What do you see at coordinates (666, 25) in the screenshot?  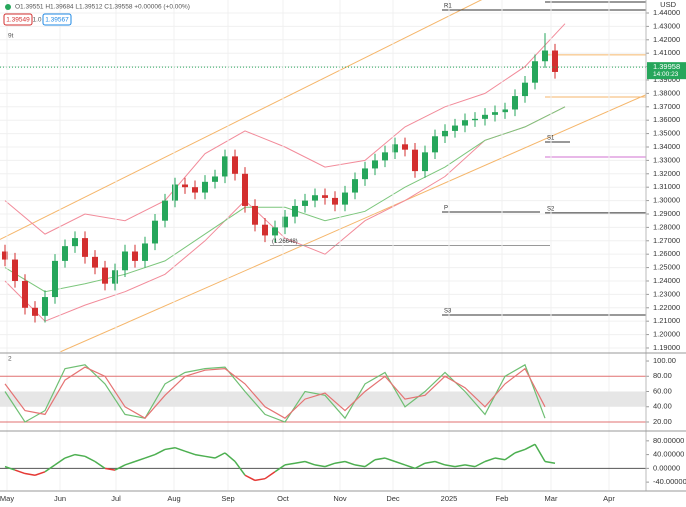 I see `y-tick-label: 1.43000` at bounding box center [666, 25].